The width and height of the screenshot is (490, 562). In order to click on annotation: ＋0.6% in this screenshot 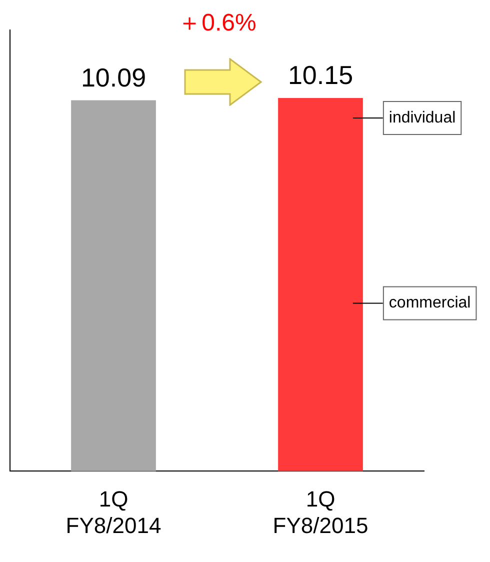, I will do `click(217, 23)`.